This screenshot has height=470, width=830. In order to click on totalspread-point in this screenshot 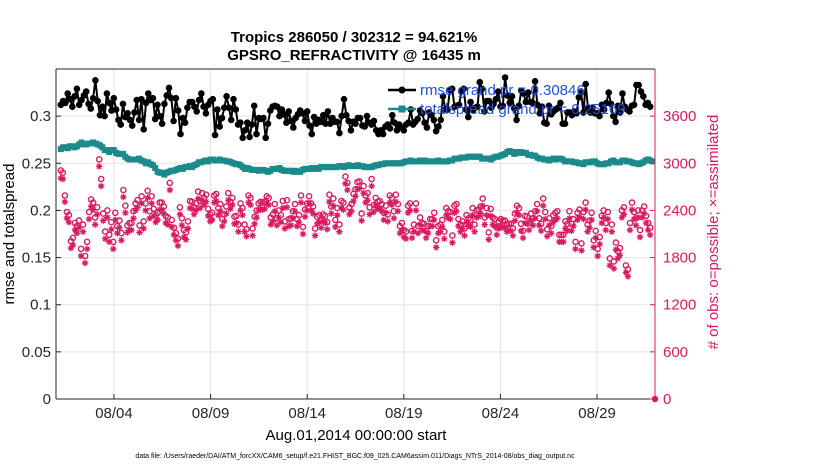, I will do `click(155, 168)`.